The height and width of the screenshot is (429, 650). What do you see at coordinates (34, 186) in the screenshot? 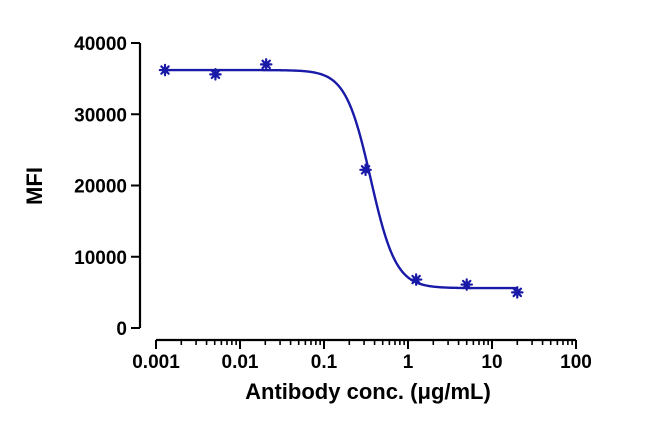
I see `y-axis-label: MFI` at bounding box center [34, 186].